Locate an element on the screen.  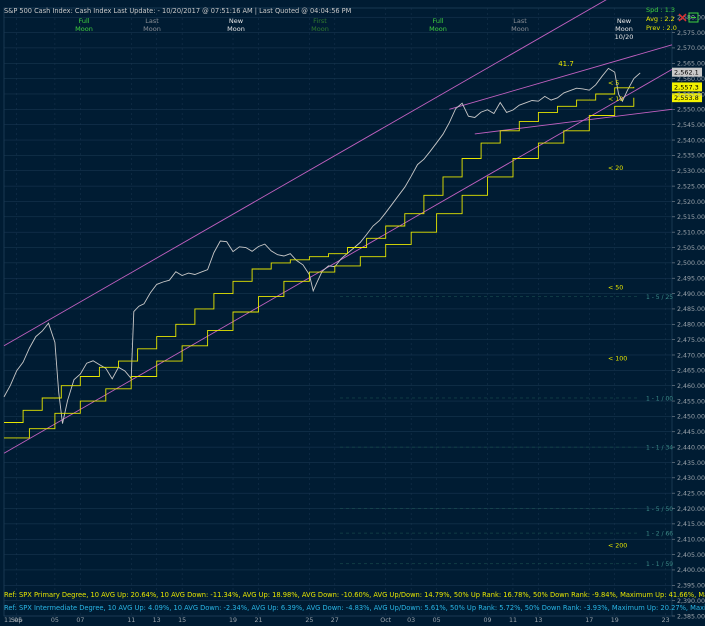
stat-avg: Avg : 2.2 is located at coordinates (660, 19).